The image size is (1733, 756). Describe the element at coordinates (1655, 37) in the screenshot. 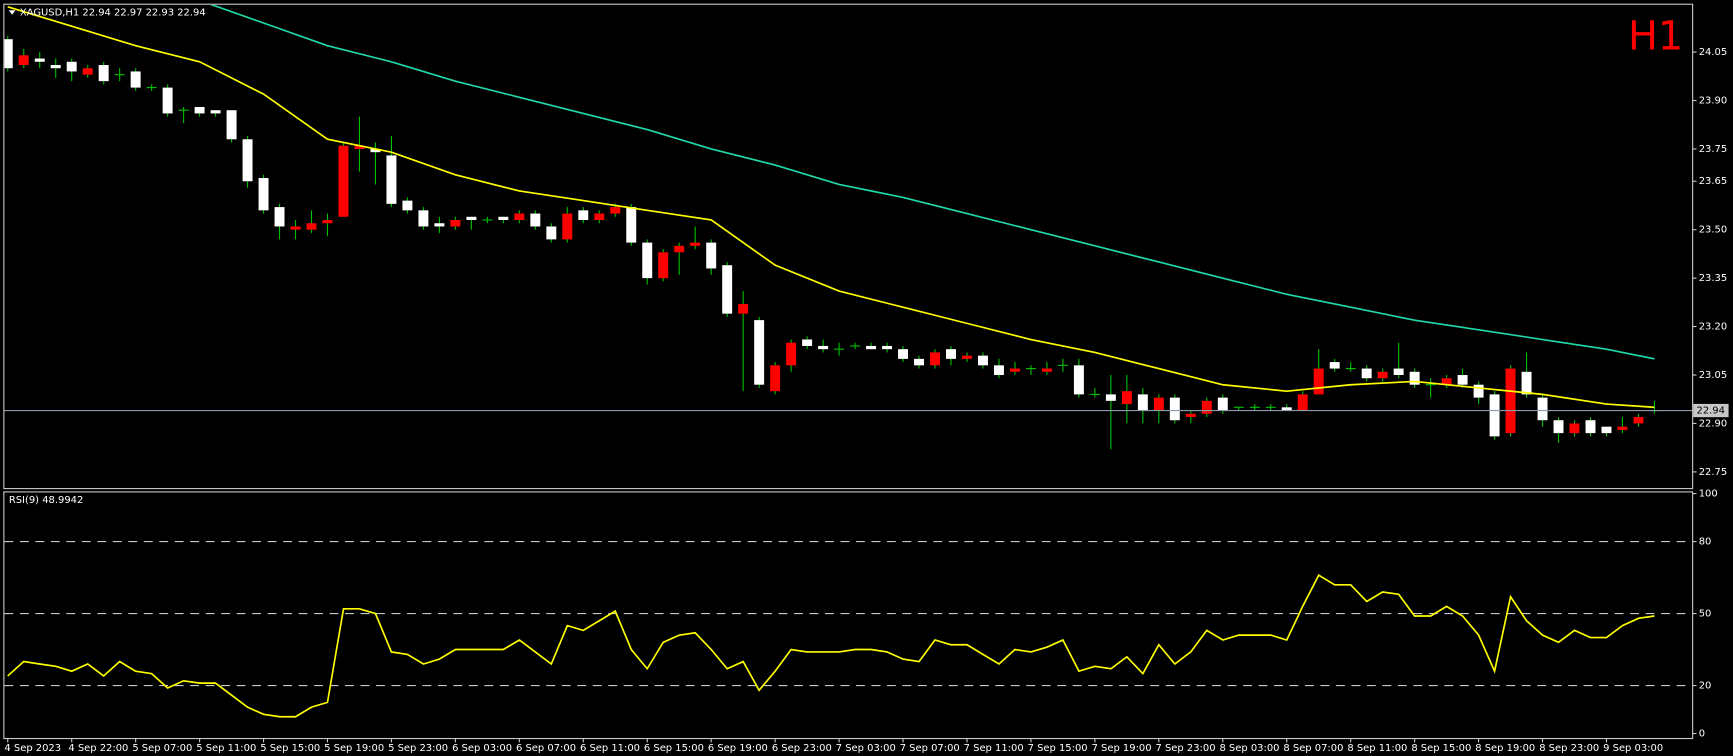

I see `timeframe-label: H1` at that location.